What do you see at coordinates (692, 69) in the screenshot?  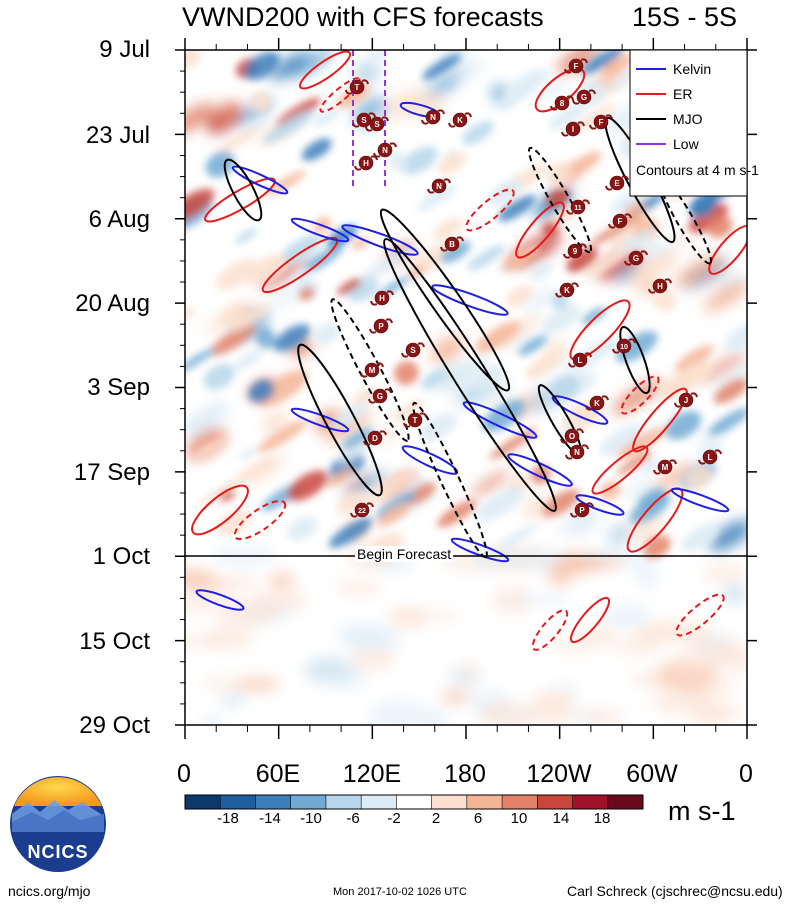 I see `legend-kelvin-label: Kelvin` at bounding box center [692, 69].